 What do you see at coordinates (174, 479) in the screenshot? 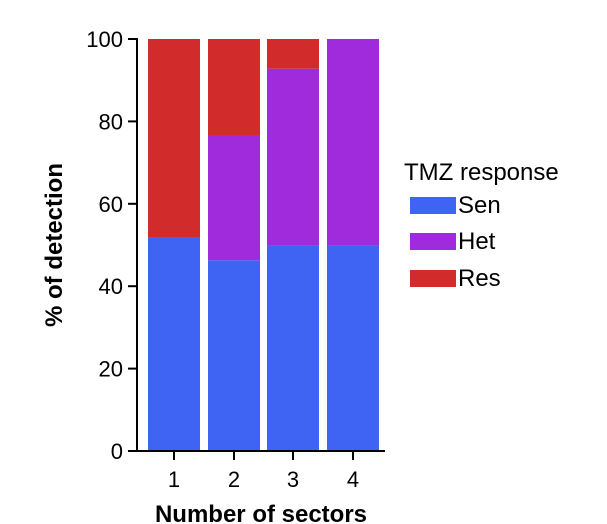
I see `x-tick-label-1: 1` at bounding box center [174, 479].